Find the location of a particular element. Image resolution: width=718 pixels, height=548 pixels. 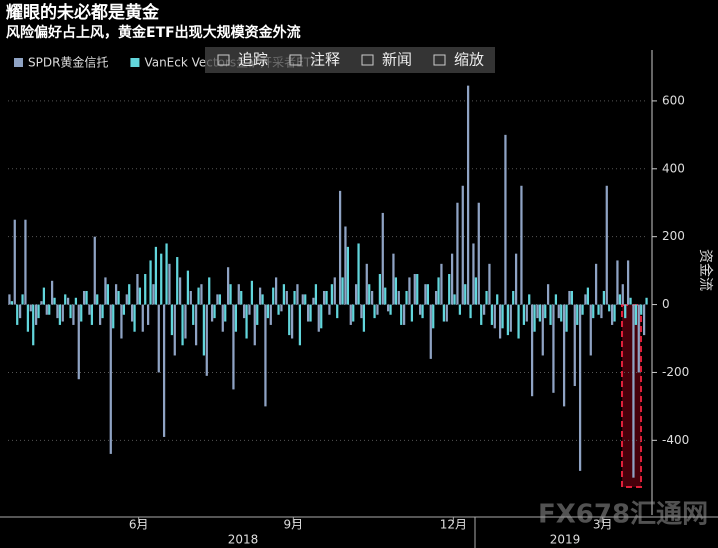

toolbar-button: 新闻 is located at coordinates (397, 60).